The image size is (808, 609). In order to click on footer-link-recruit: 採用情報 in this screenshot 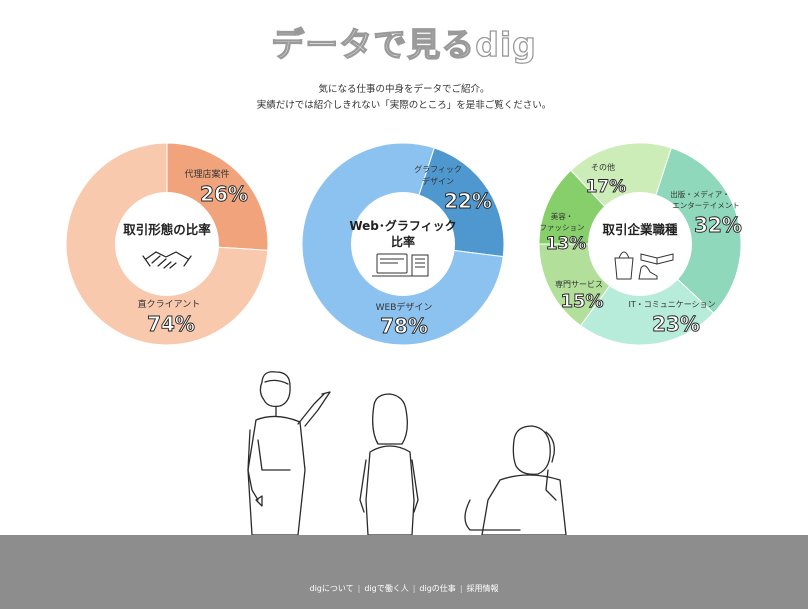, I will do `click(482, 588)`.